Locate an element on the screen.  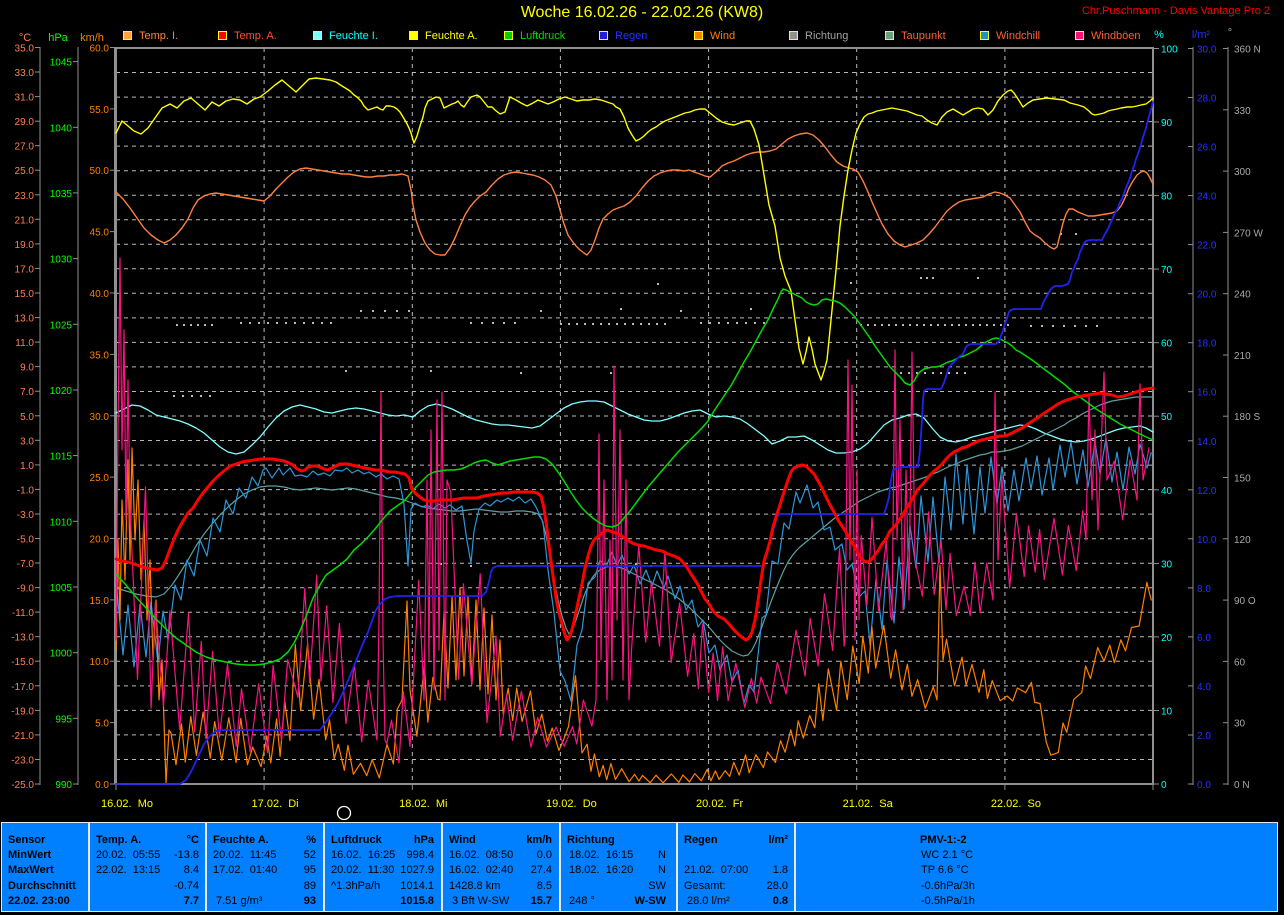
svg-text: km/h is located at coordinates (92, 38).